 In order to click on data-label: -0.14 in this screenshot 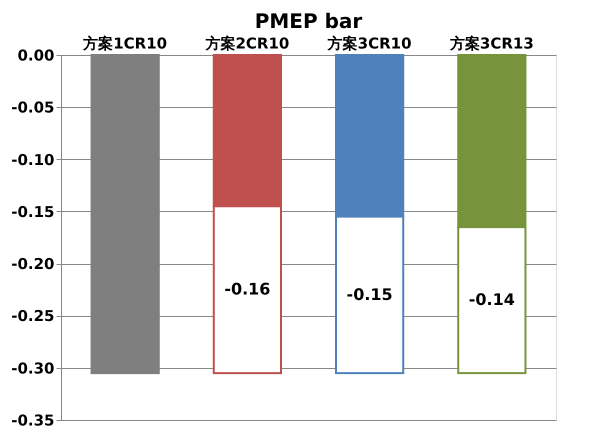, I will do `click(491, 300)`.